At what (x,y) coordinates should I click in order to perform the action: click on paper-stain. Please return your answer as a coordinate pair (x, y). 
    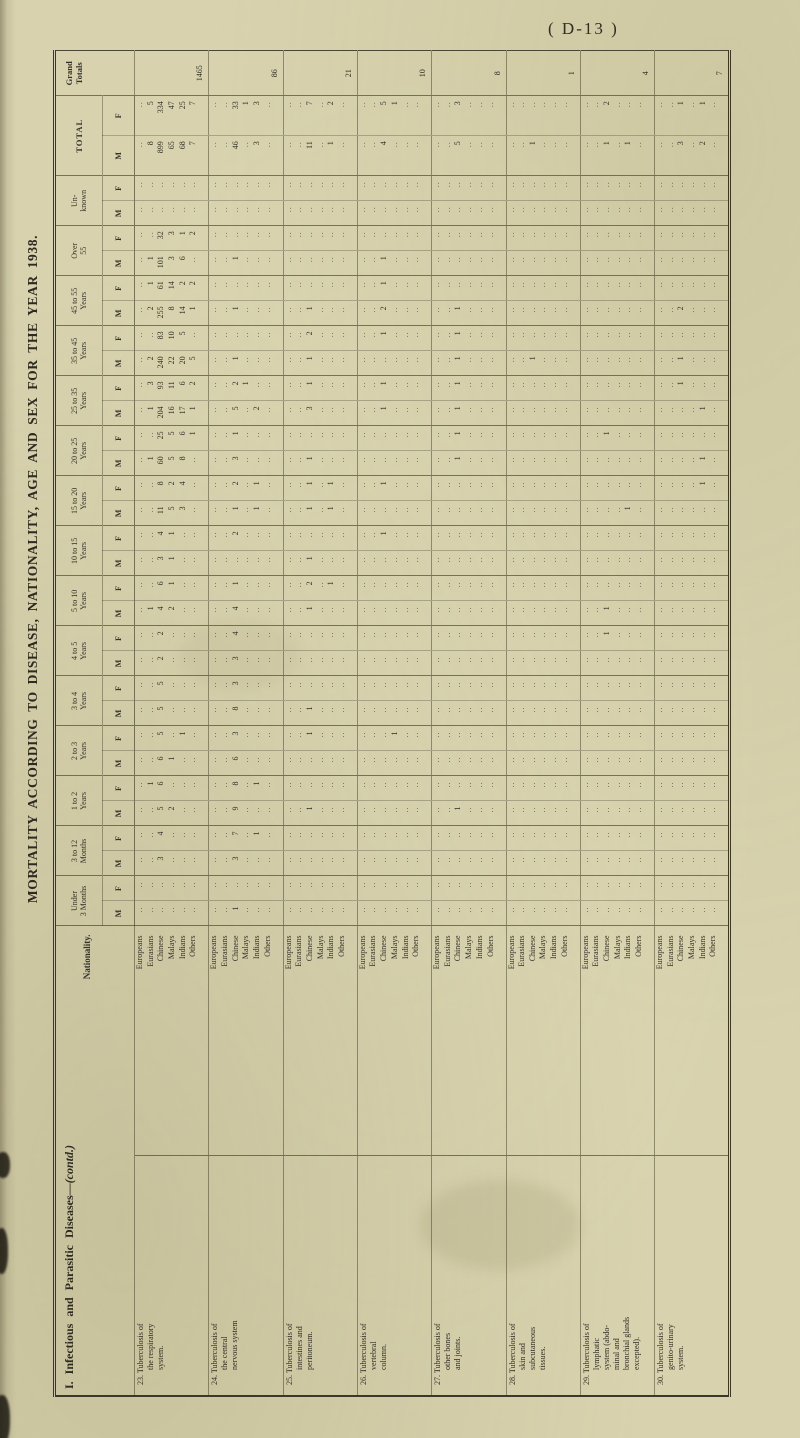
    Looking at the image, I should click on (500, 1225).